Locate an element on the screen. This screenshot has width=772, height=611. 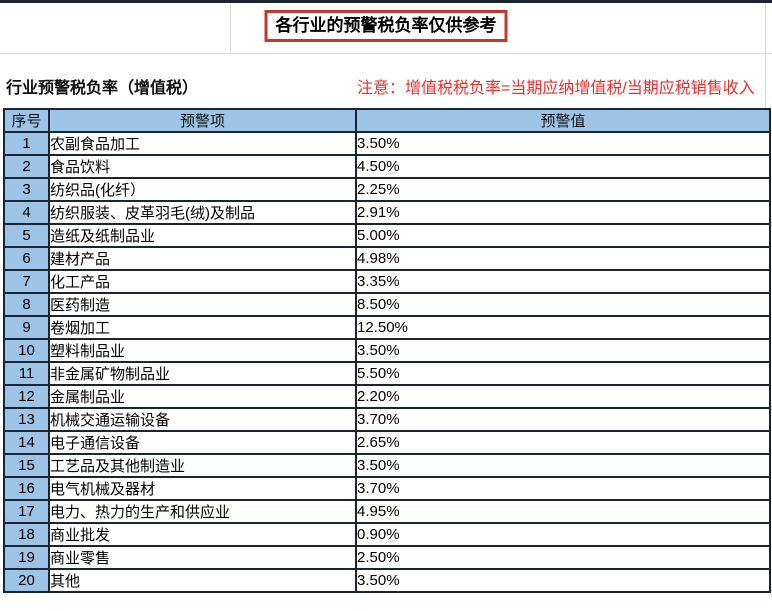
faint-gridline-horizontal is located at coordinates (386, 53).